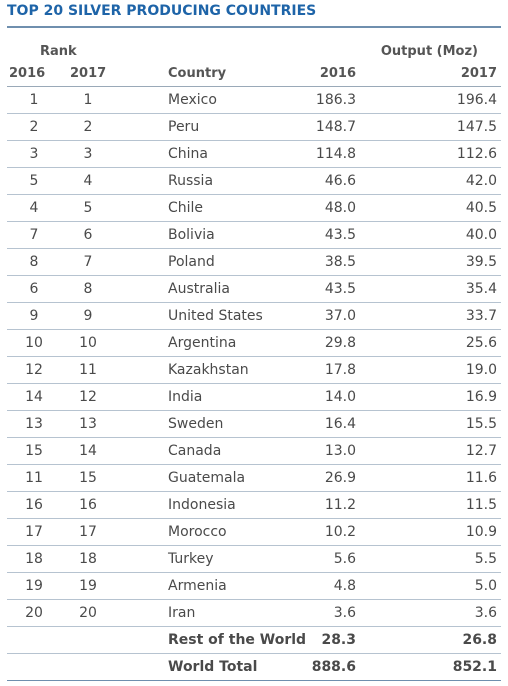 This screenshot has width=508, height=686. I want to click on rank-2017-cell: 6, so click(88, 235).